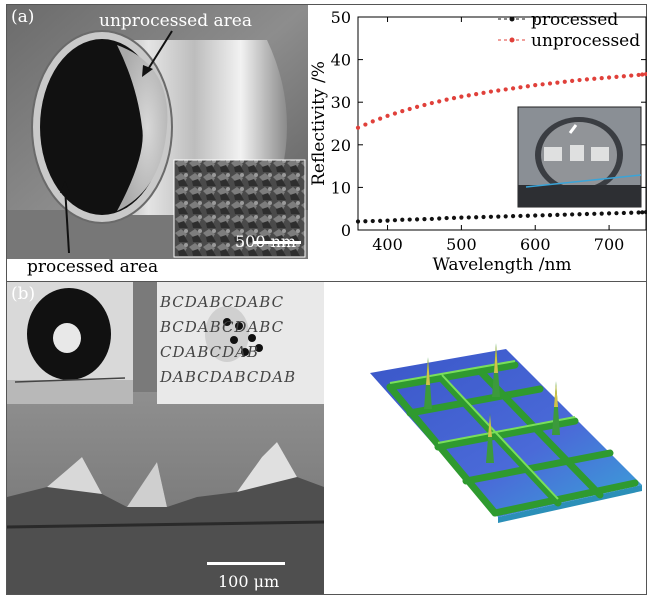 The image size is (653, 598). I want to click on y-tick-label: 0, so click(346, 230).